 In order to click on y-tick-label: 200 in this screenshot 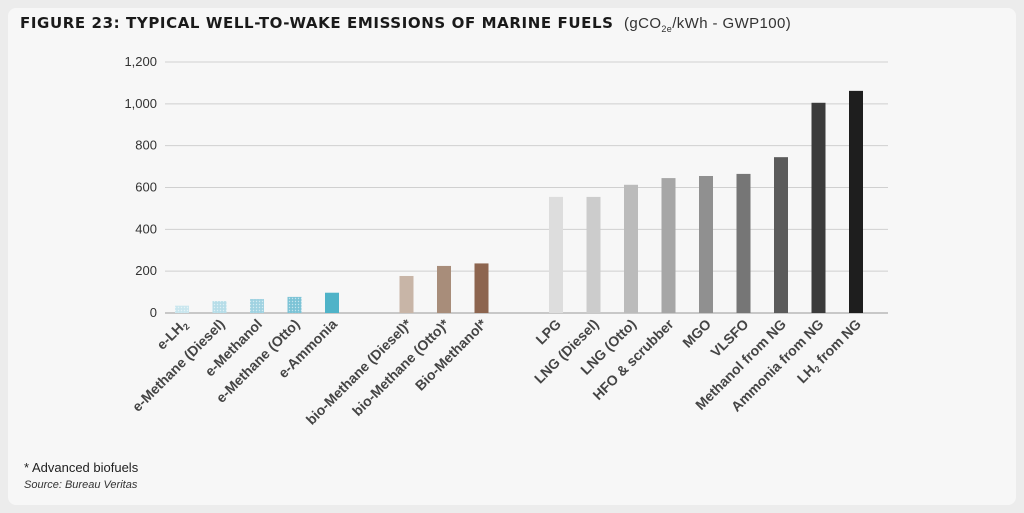, I will do `click(146, 270)`.